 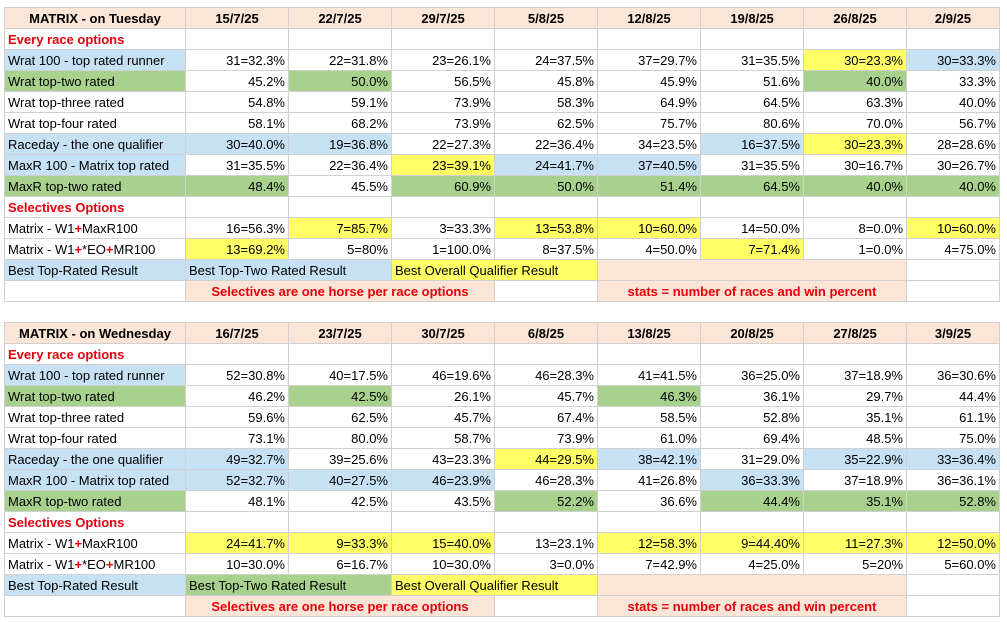 What do you see at coordinates (752, 144) in the screenshot?
I see `data-cell: 16=37.5%` at bounding box center [752, 144].